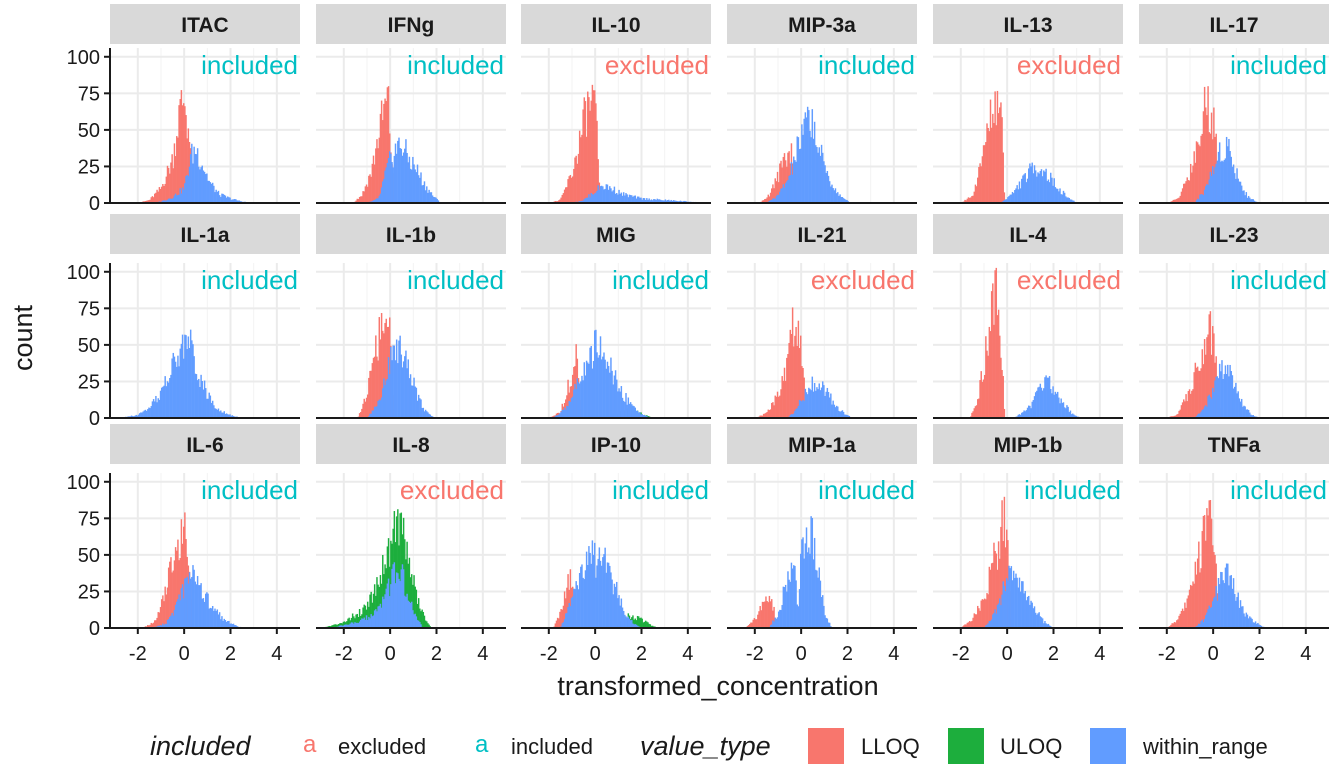  Describe the element at coordinates (822, 25) in the screenshot. I see `strip-label-mip-3a: MIP-3a` at that location.